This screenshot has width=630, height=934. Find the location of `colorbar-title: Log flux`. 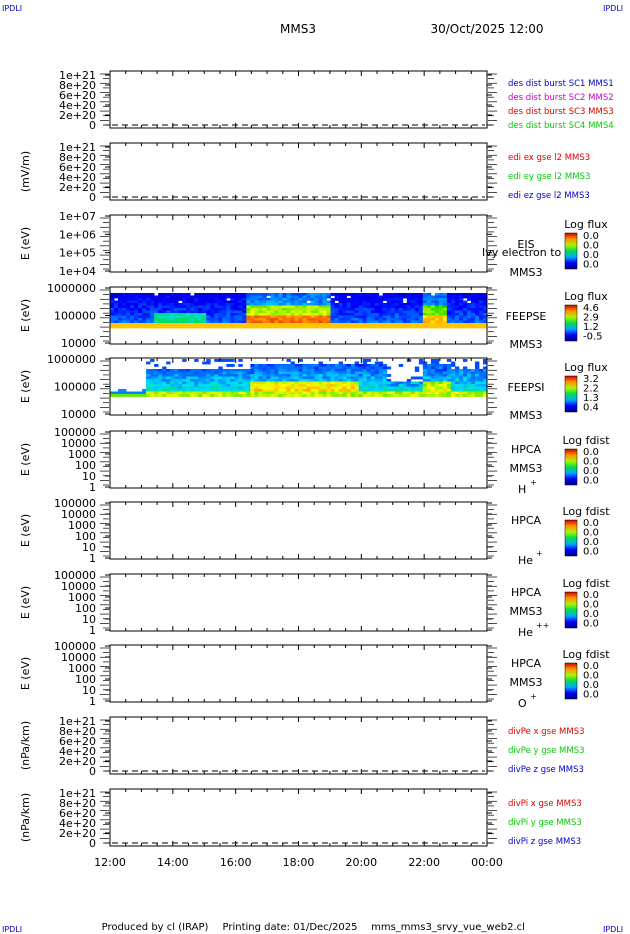

colorbar-title: Log flux is located at coordinates (586, 296).